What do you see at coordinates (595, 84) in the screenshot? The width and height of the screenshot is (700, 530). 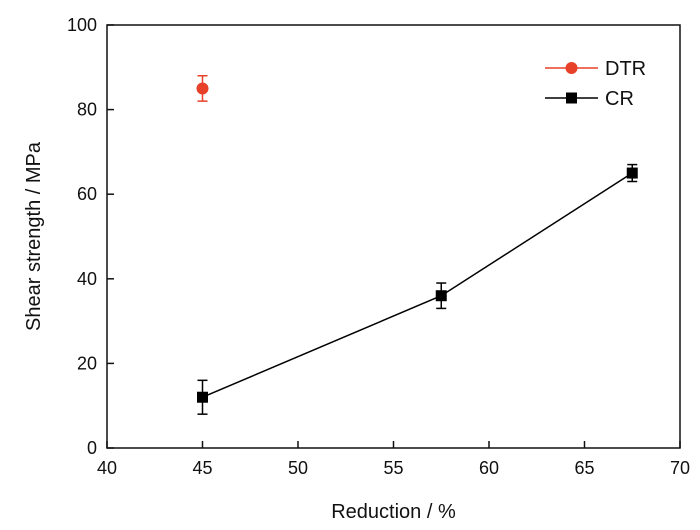 I see `legend: DTR CR` at bounding box center [595, 84].